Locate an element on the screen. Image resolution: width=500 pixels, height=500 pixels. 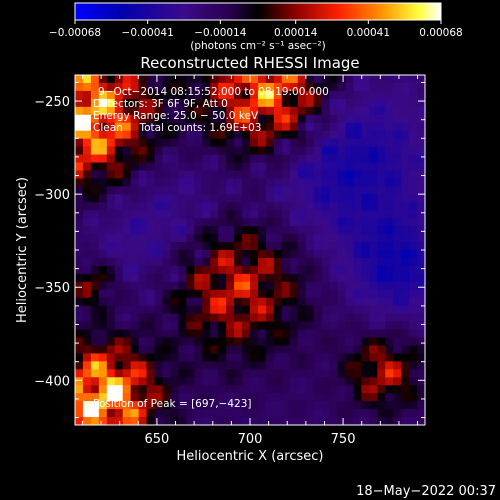
colorbar-tick-label: −0.00068 is located at coordinates (75, 33).